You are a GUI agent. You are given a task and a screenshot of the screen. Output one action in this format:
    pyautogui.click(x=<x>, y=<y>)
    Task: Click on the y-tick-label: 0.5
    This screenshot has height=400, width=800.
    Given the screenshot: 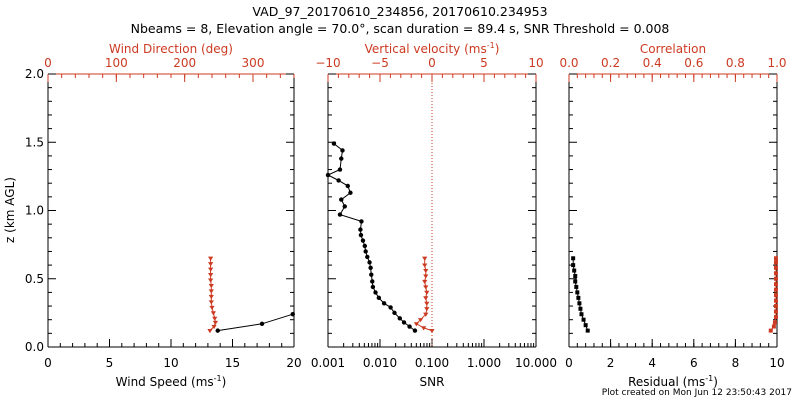 What is the action you would take?
    pyautogui.click(x=34, y=279)
    